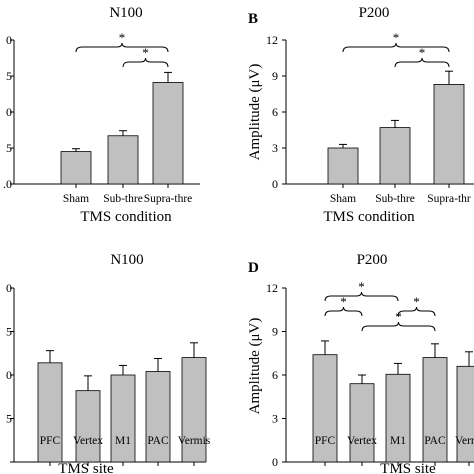 This screenshot has width=474, height=474. Describe the element at coordinates (464, 441) in the screenshot. I see `x-tick-label: Vermi` at that location.